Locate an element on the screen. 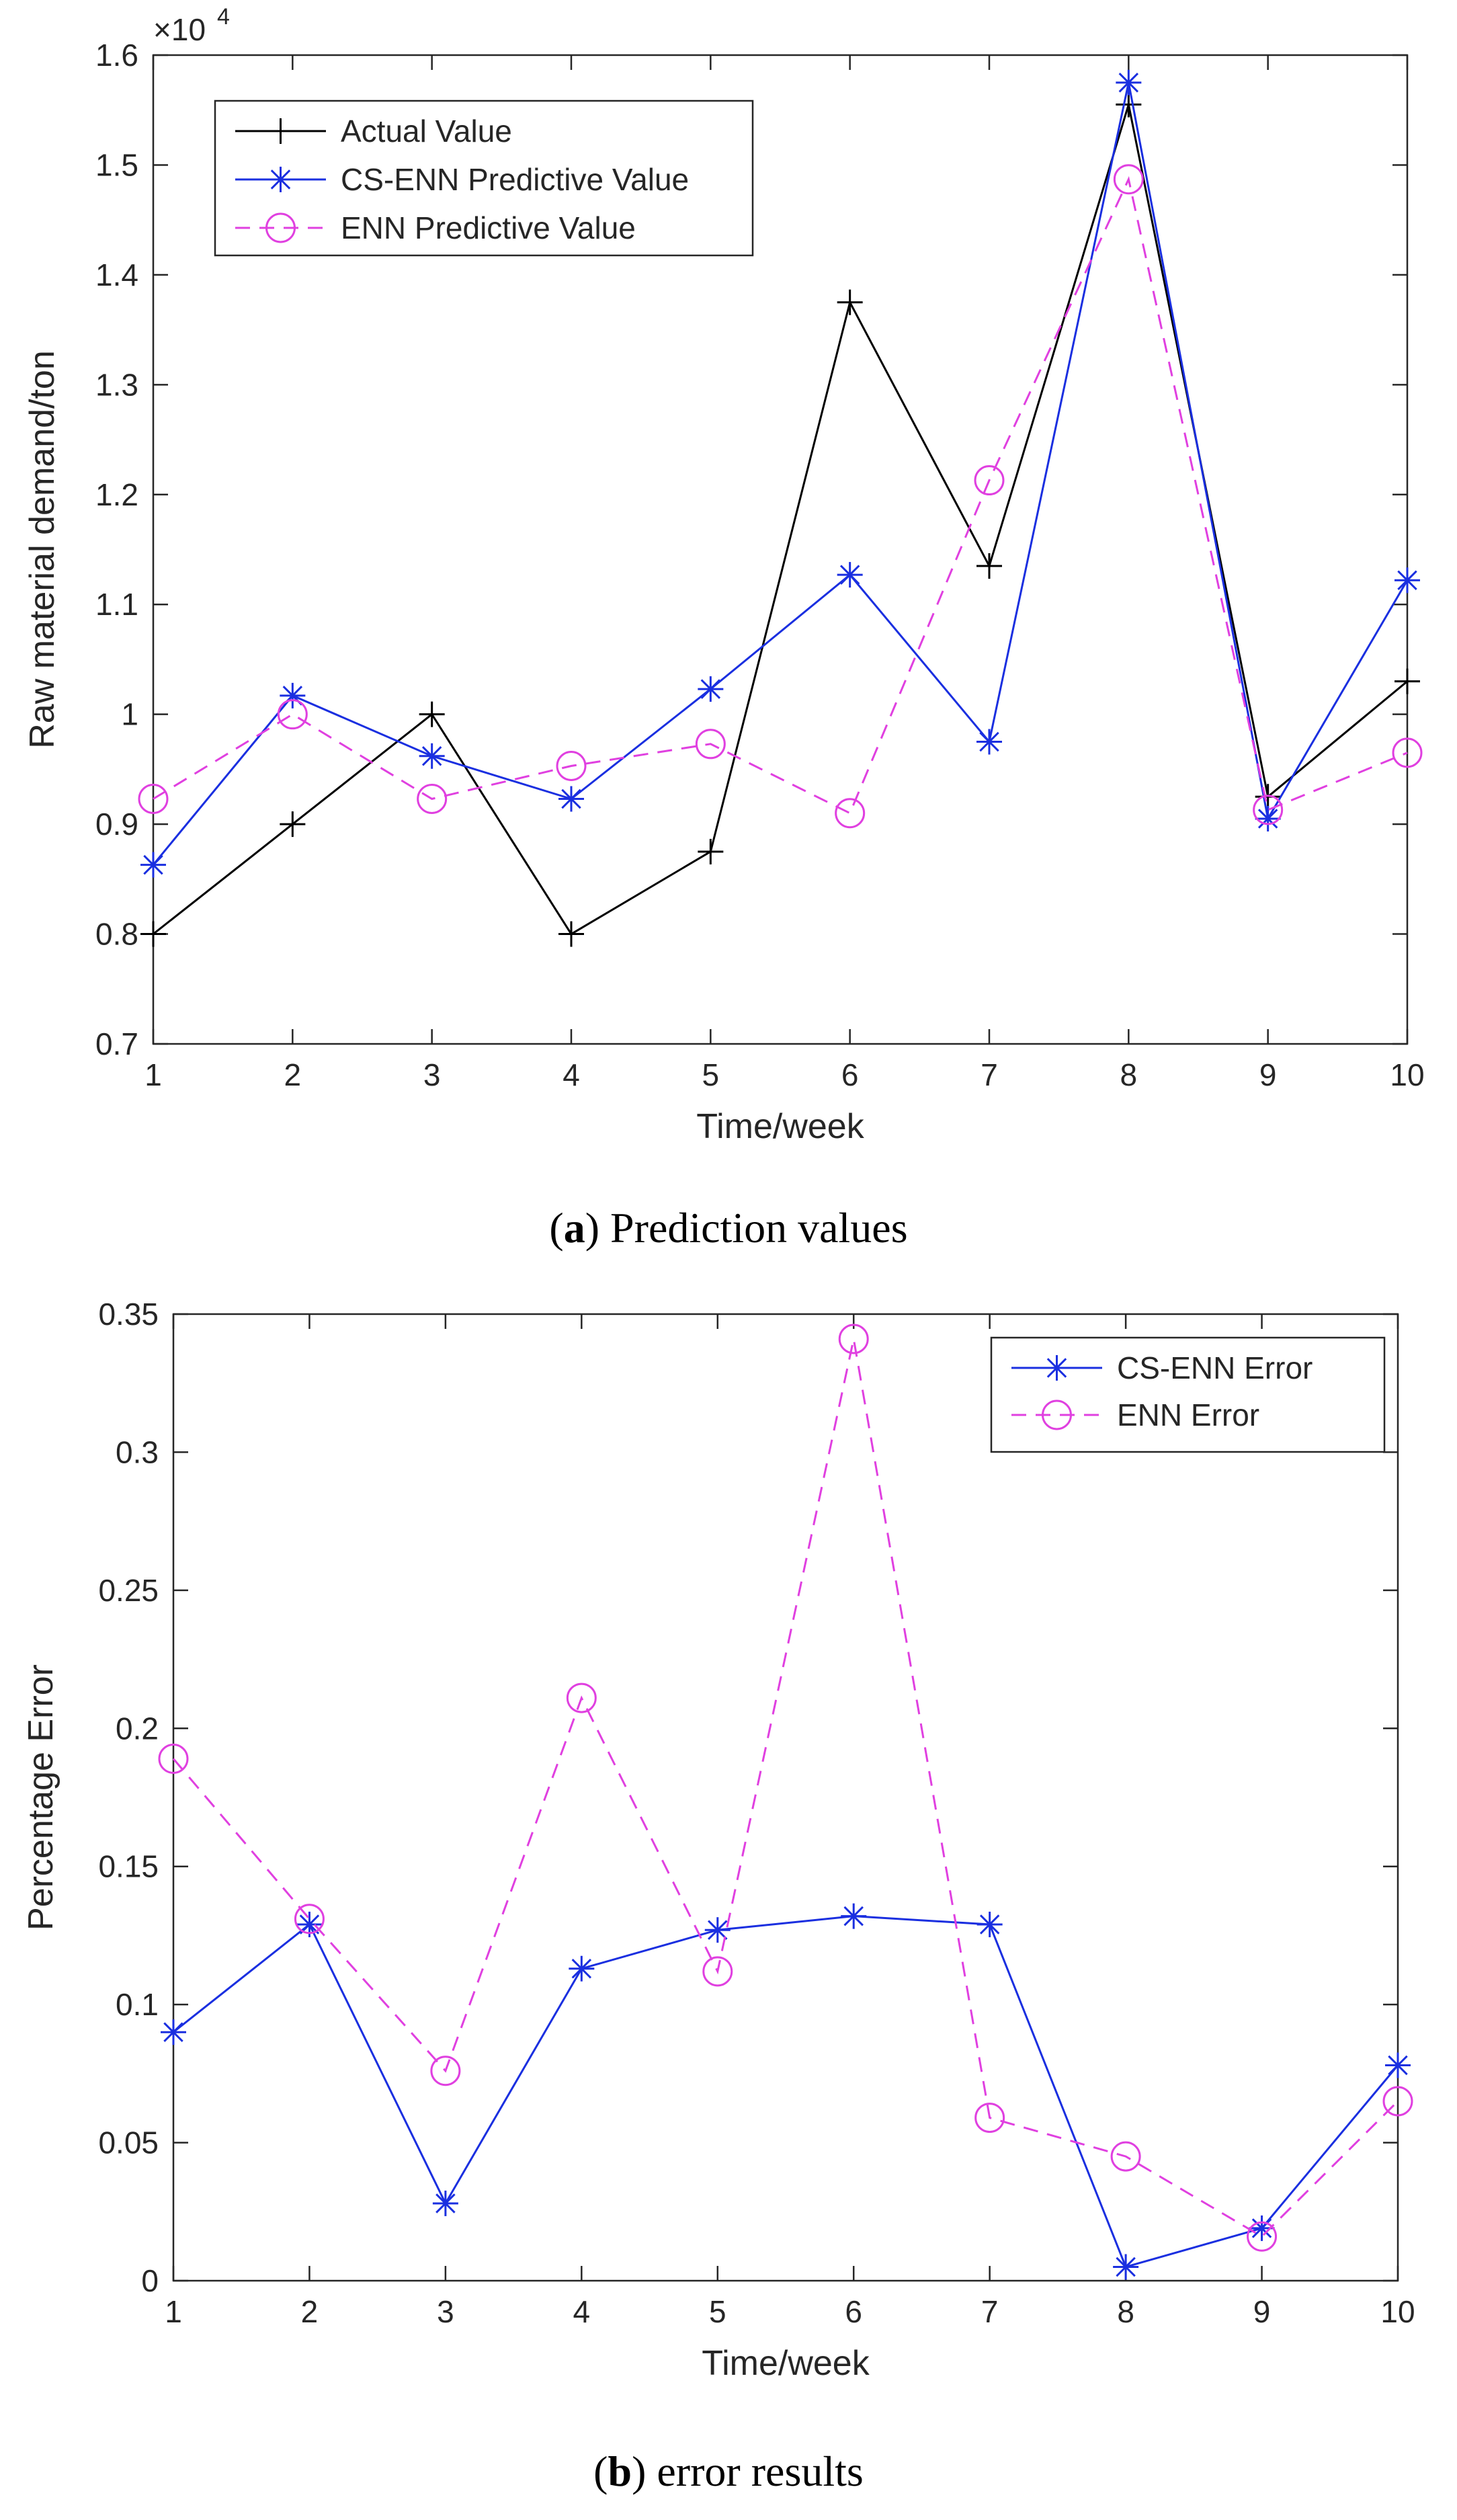 The height and width of the screenshot is (2520, 1457). y-exponent-label: ×10 is located at coordinates (179, 29).